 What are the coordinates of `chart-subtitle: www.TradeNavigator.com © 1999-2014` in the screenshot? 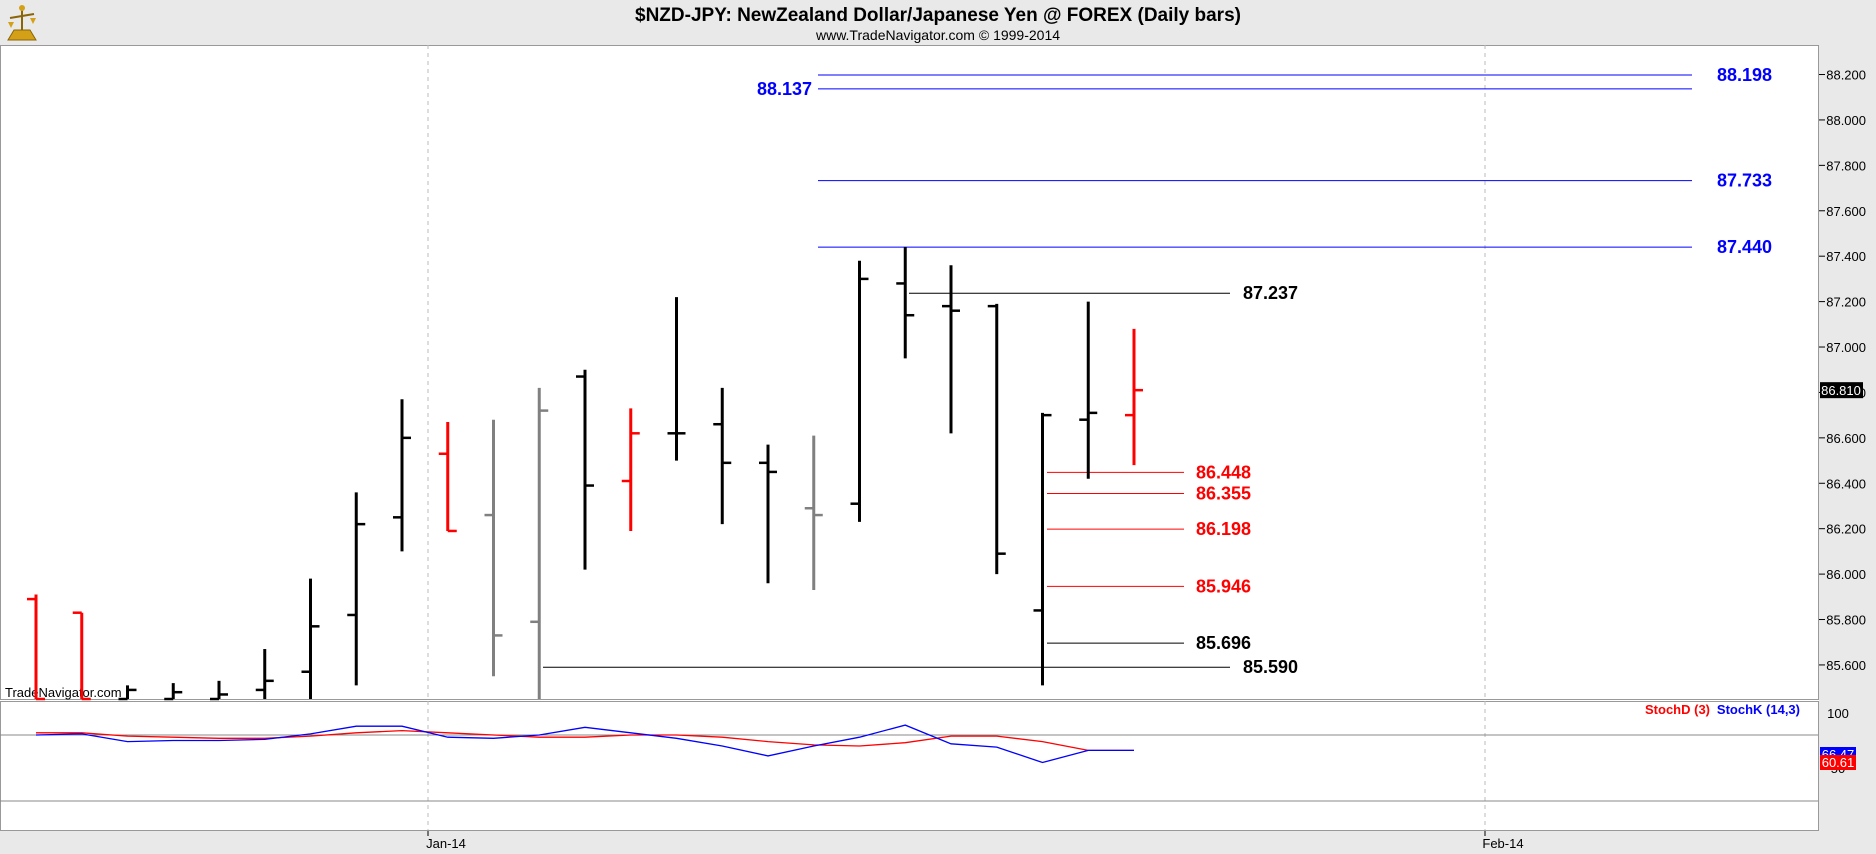 It's located at (937, 35).